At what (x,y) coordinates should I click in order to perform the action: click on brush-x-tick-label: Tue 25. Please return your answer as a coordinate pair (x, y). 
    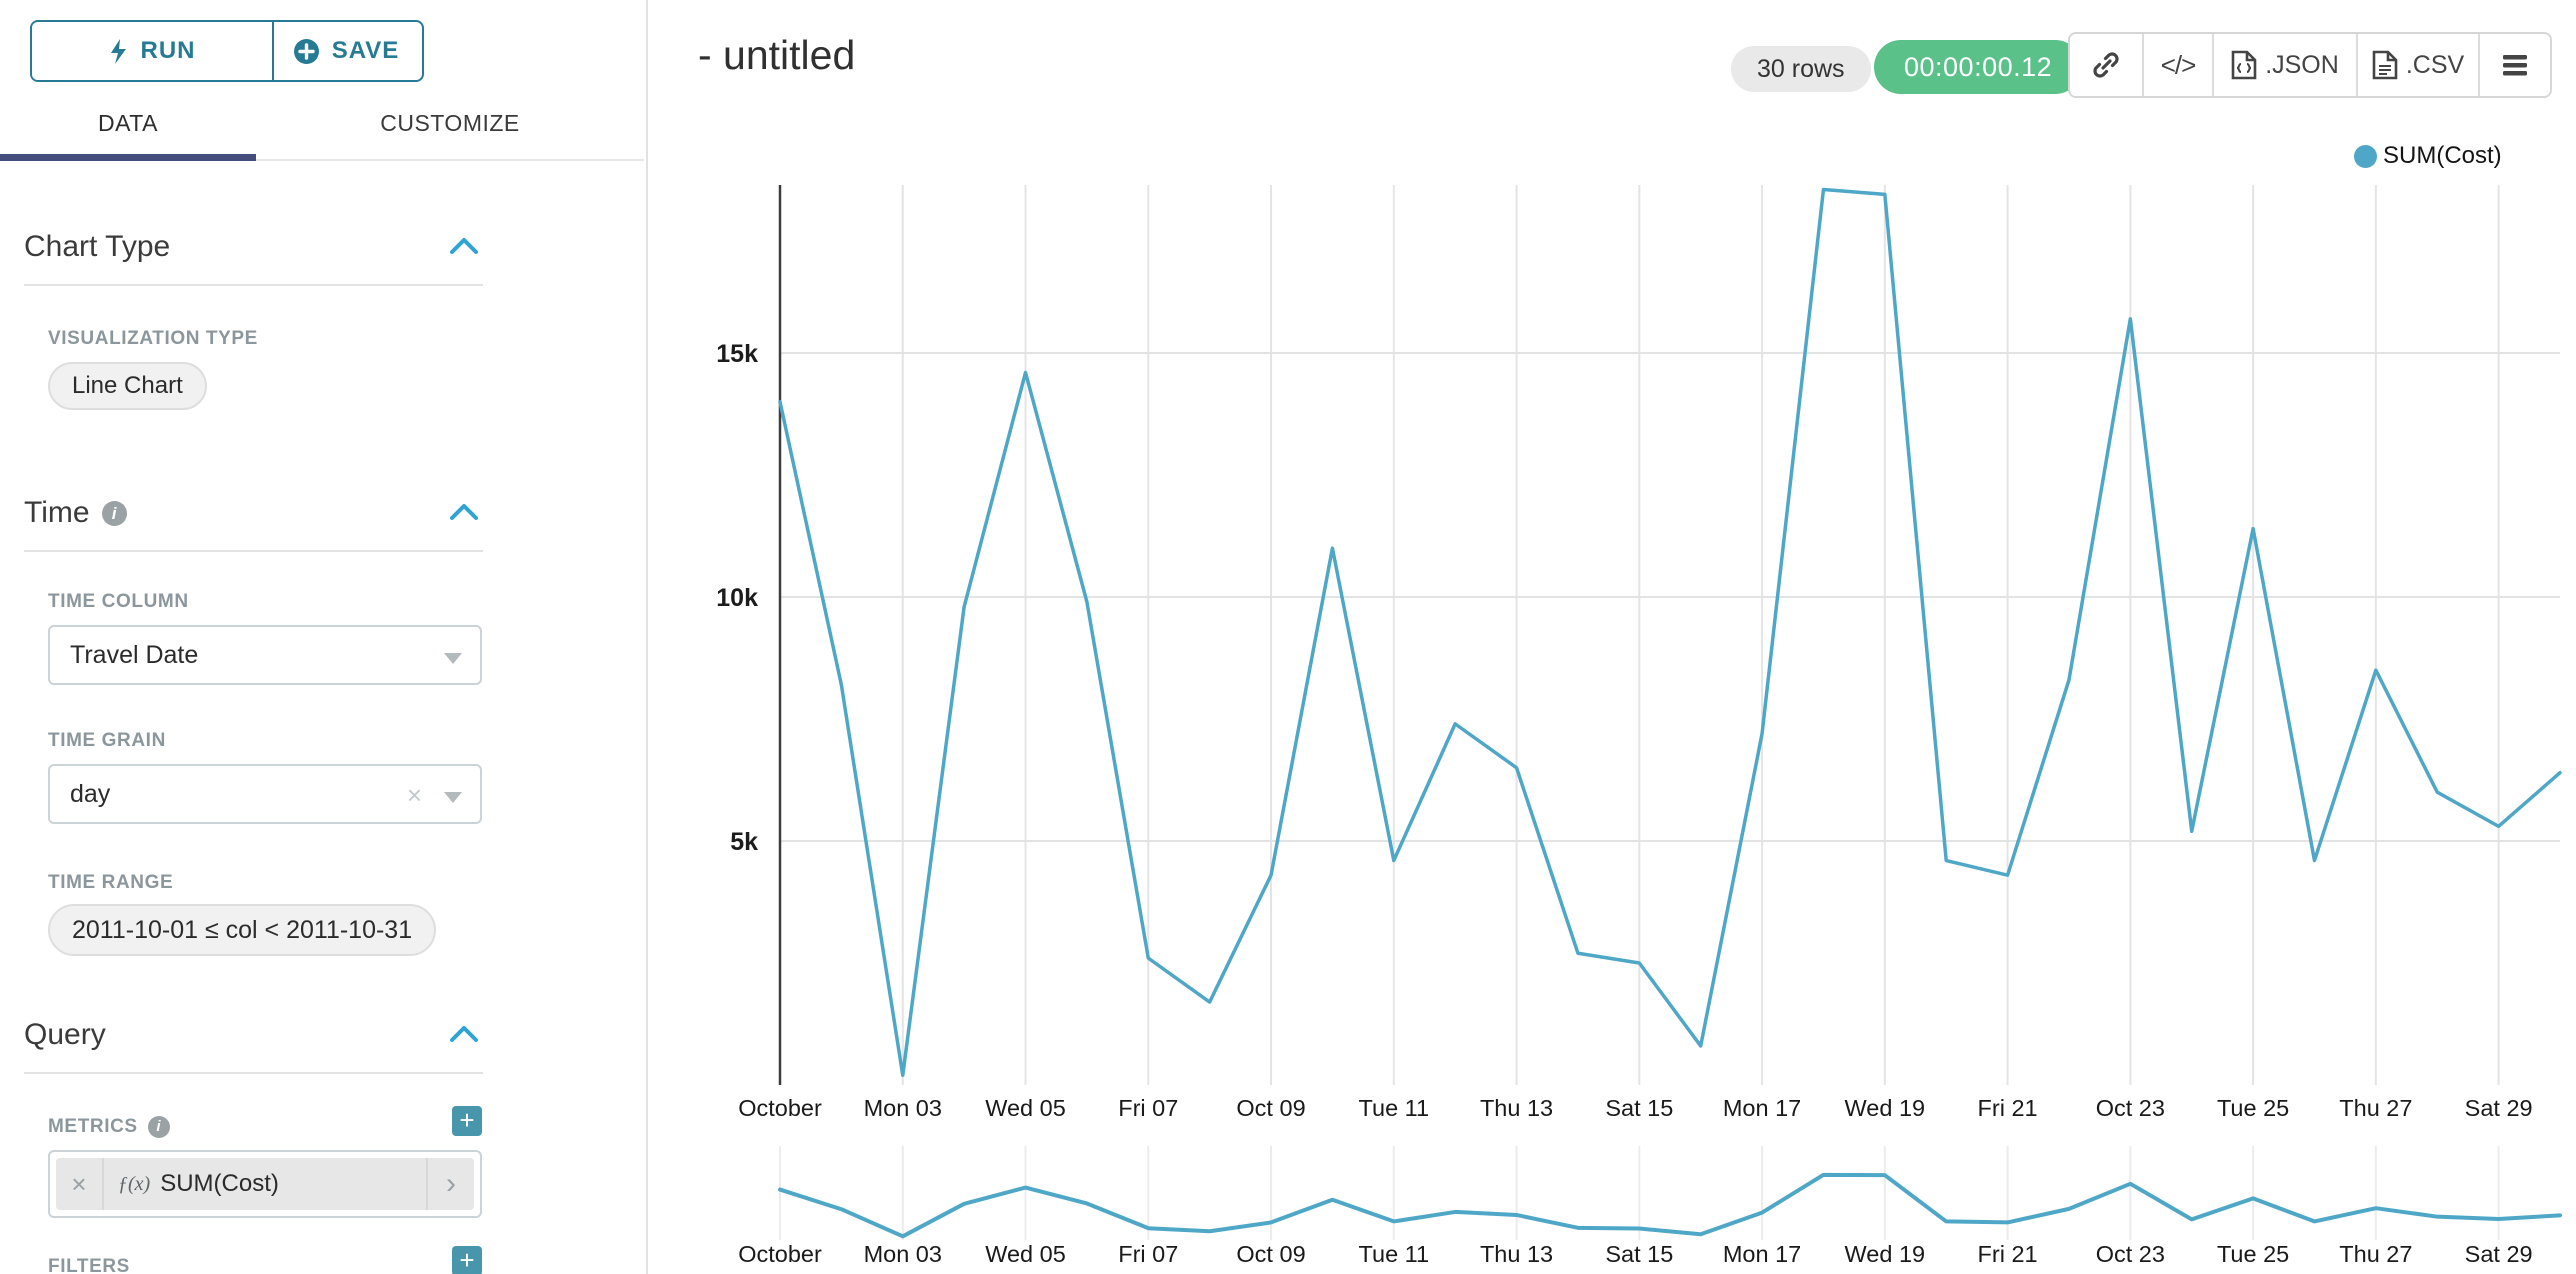
    Looking at the image, I should click on (2253, 1254).